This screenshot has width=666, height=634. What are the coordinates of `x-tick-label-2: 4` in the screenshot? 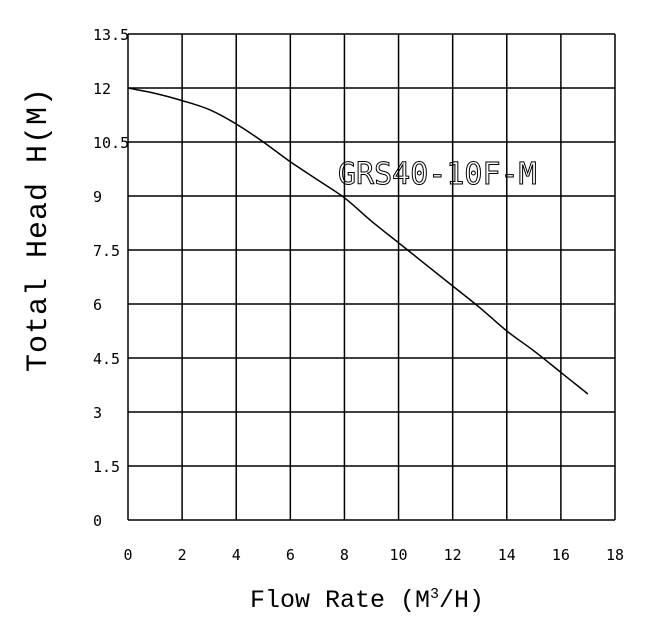 It's located at (236, 555).